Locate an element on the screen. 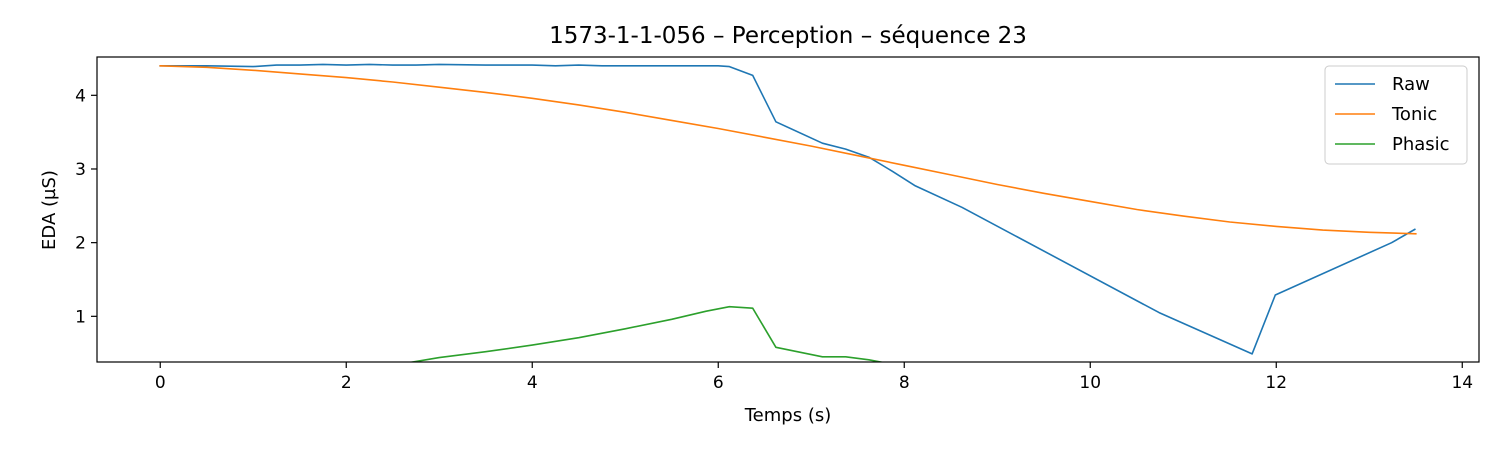 The image size is (1500, 450). chart-title: 1573-1-1-056 – Perception – séquence 23 is located at coordinates (788, 36).